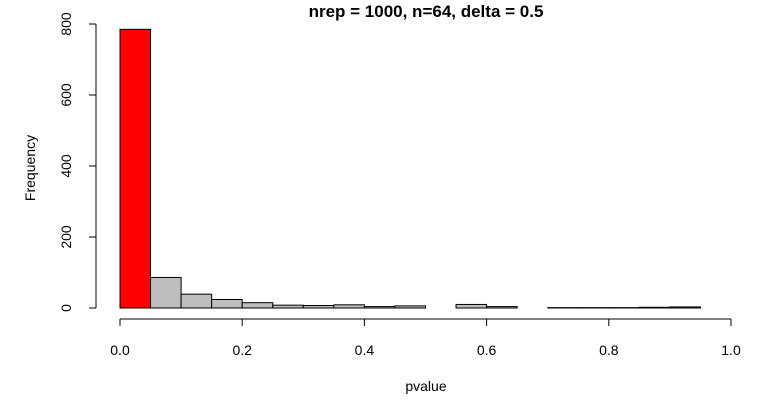  I want to click on y-tick-label-2: 400, so click(66, 166).